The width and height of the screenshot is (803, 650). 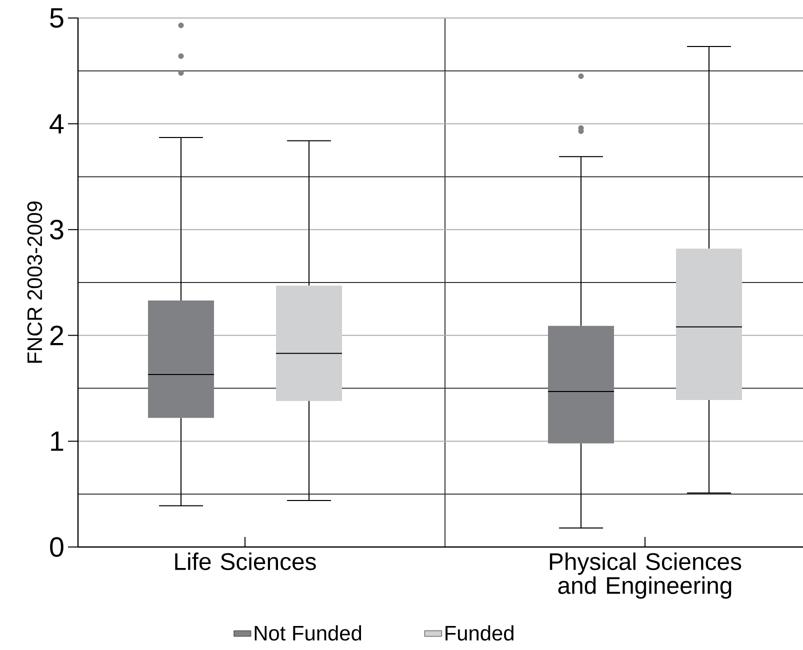 I want to click on y-tick-label: 2, so click(x=57, y=336).